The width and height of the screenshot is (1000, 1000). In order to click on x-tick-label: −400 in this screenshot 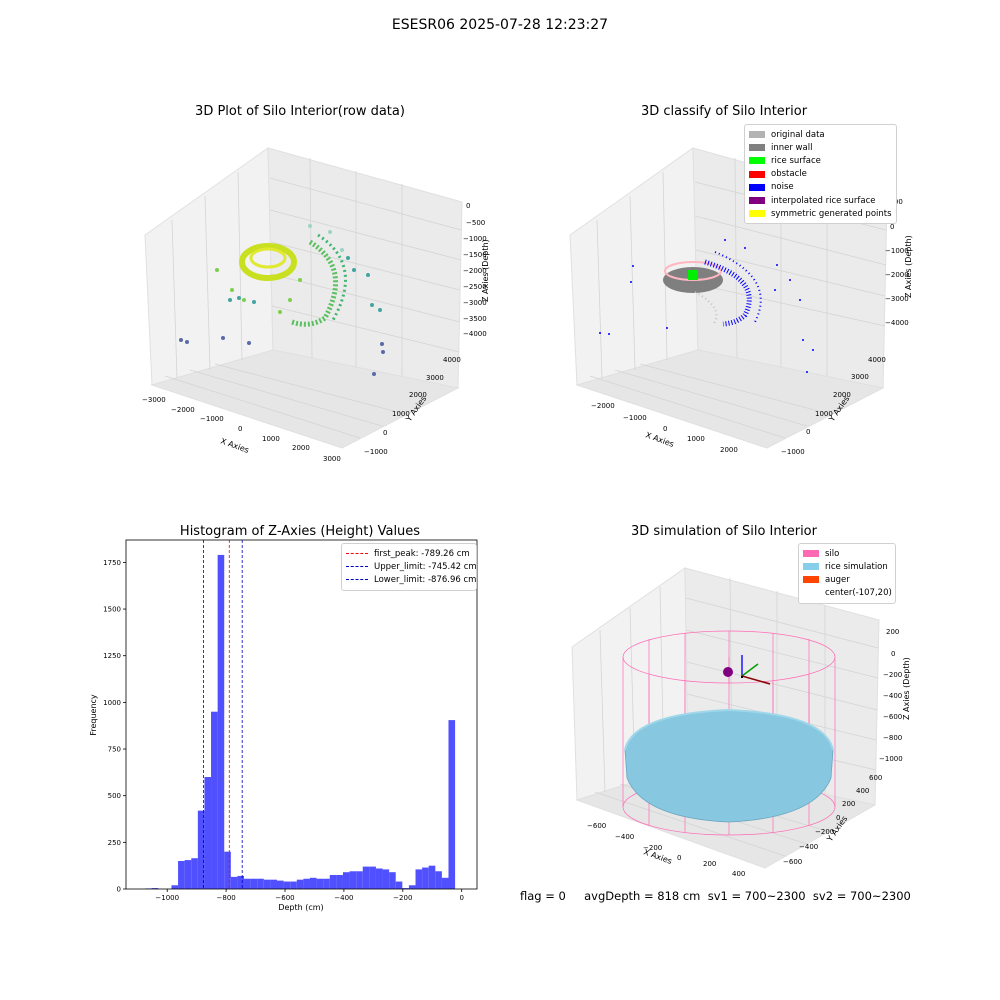, I will do `click(343, 898)`.